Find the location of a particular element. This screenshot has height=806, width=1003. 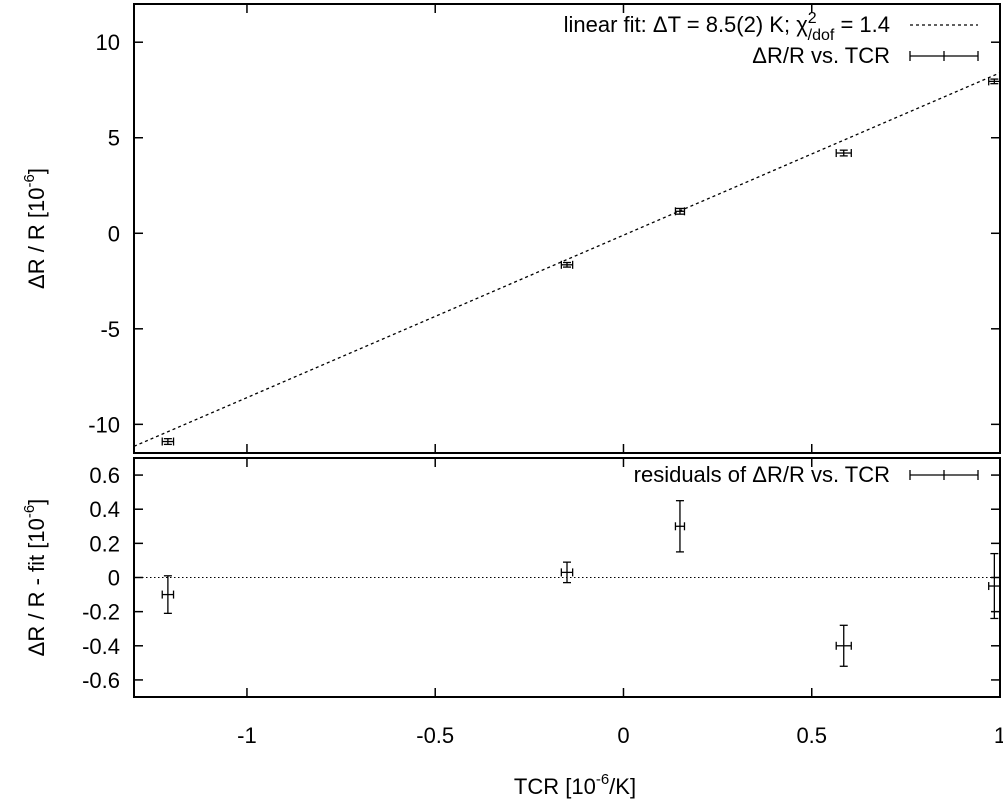

fit-legend-sup: 2 is located at coordinates (812, 18).